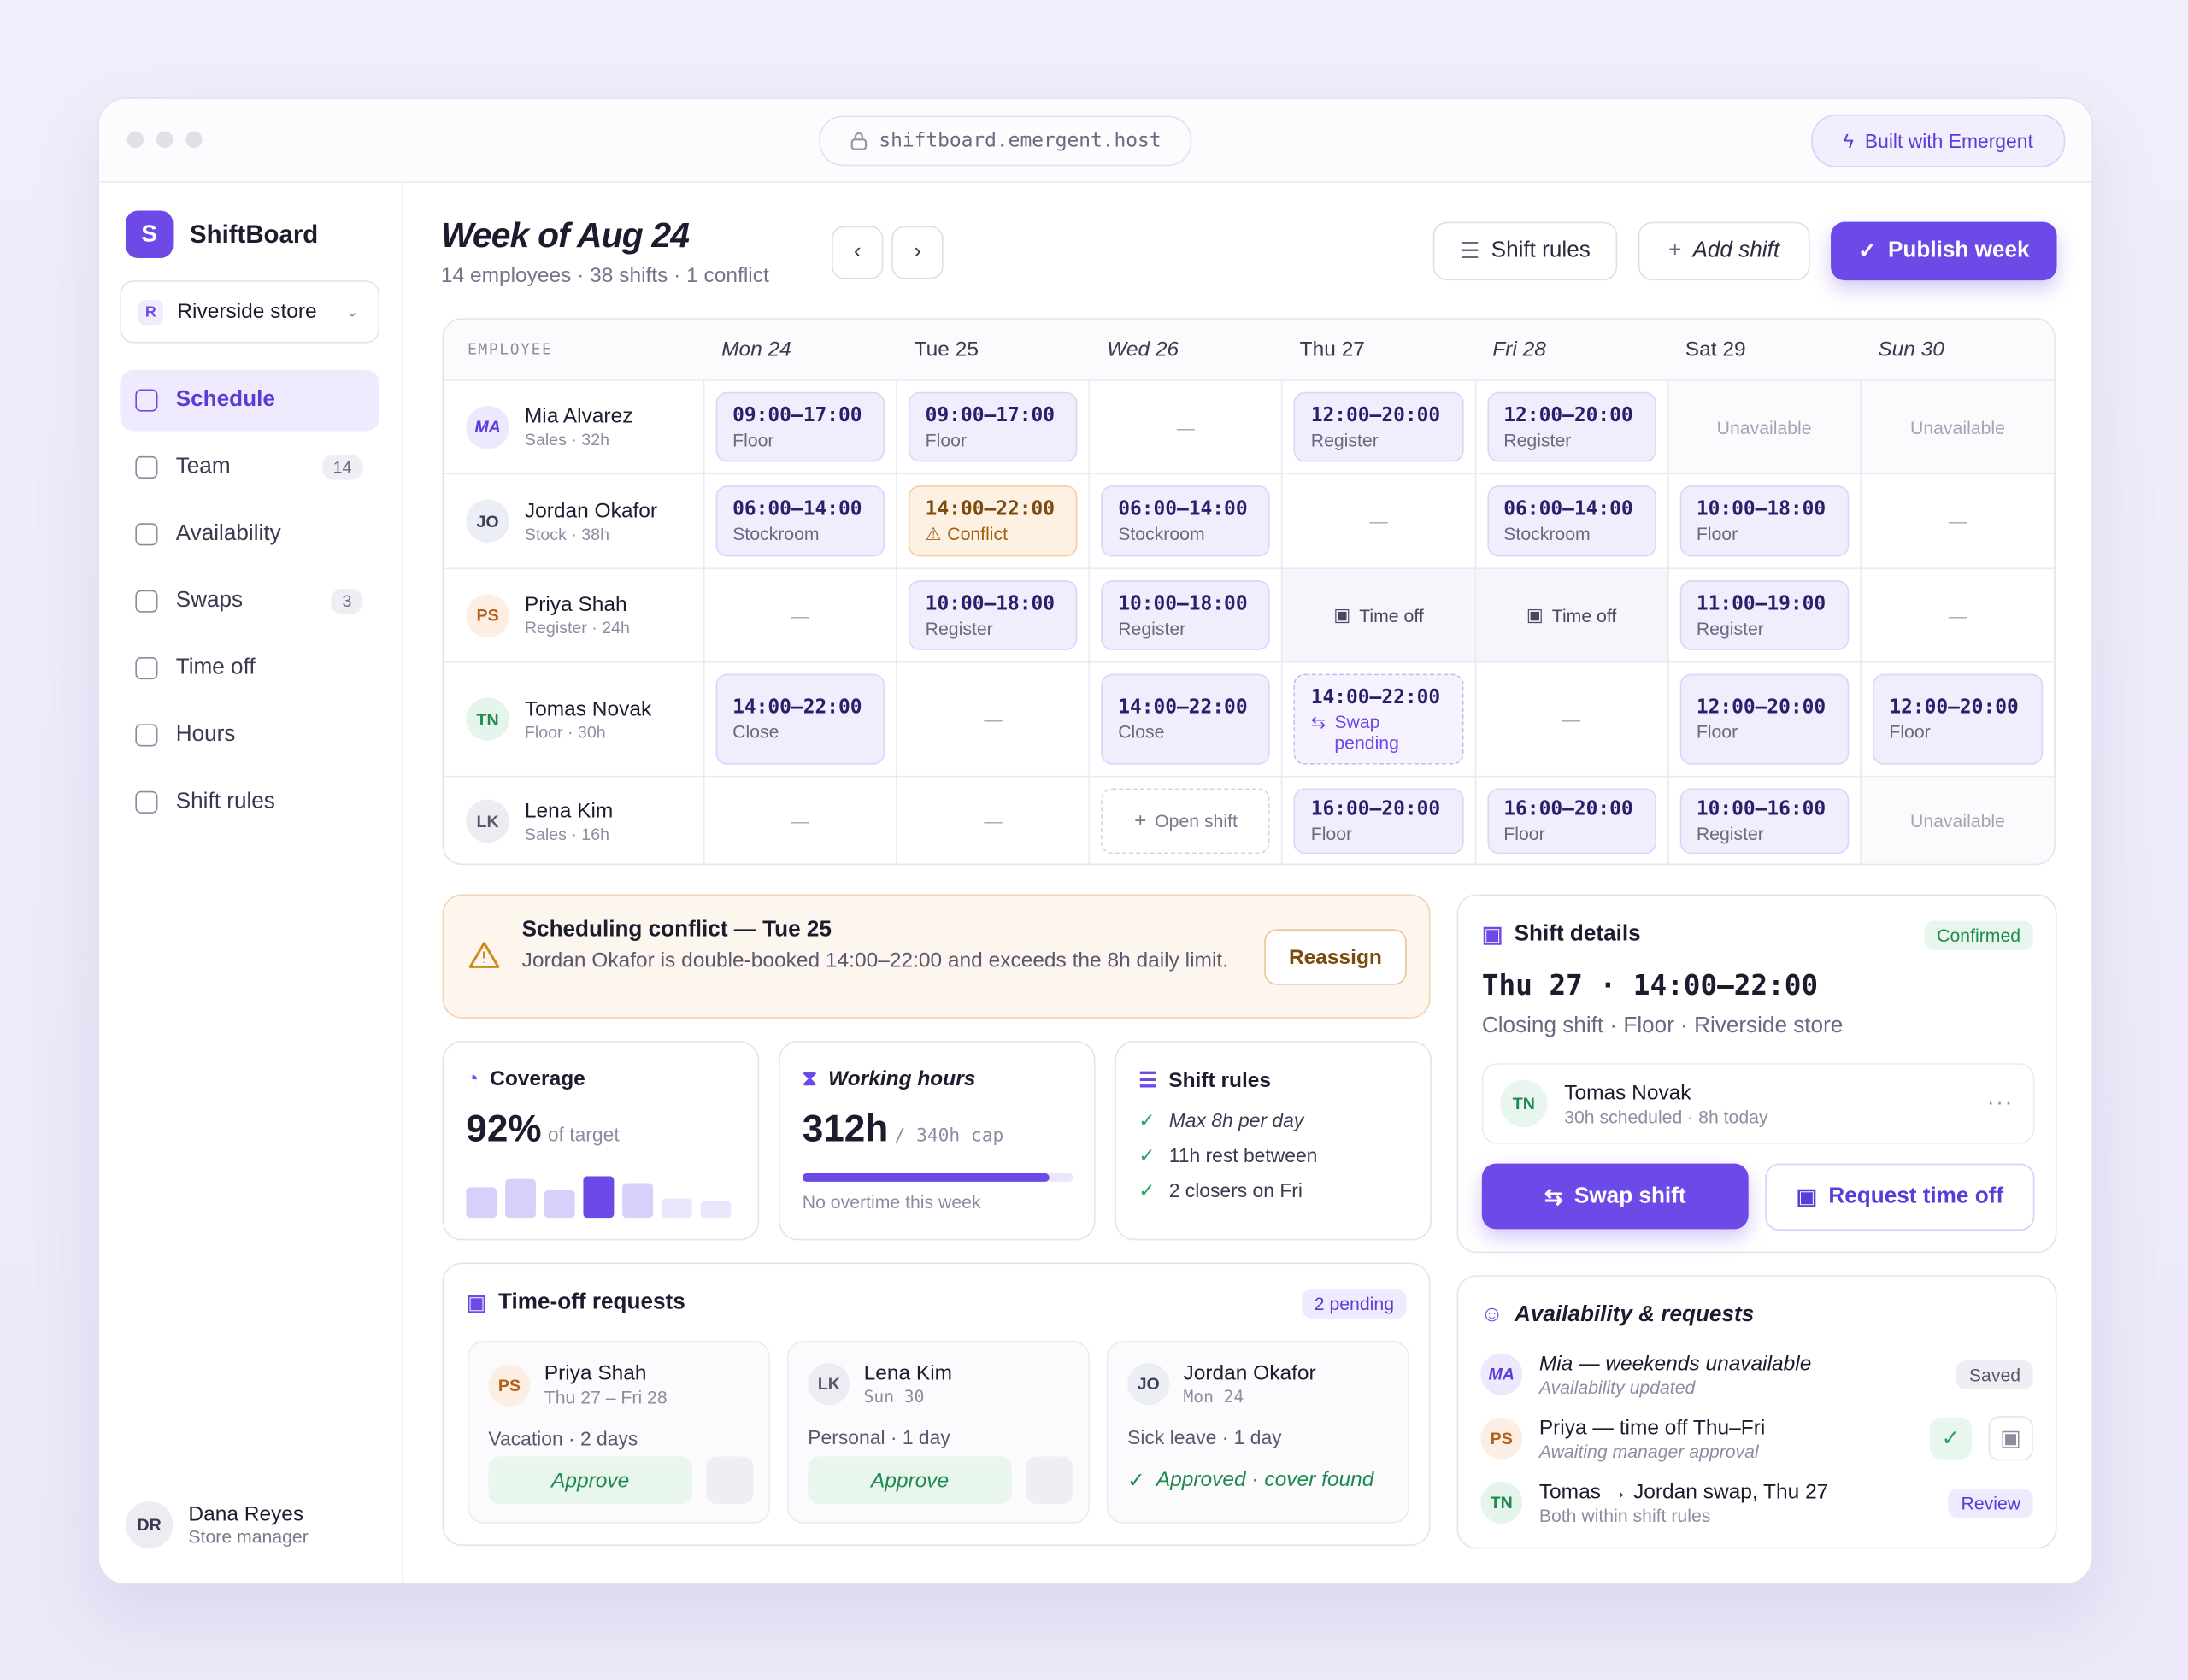 This screenshot has height=1680, width=2188. I want to click on approve-icon-button: ✓, so click(1951, 1438).